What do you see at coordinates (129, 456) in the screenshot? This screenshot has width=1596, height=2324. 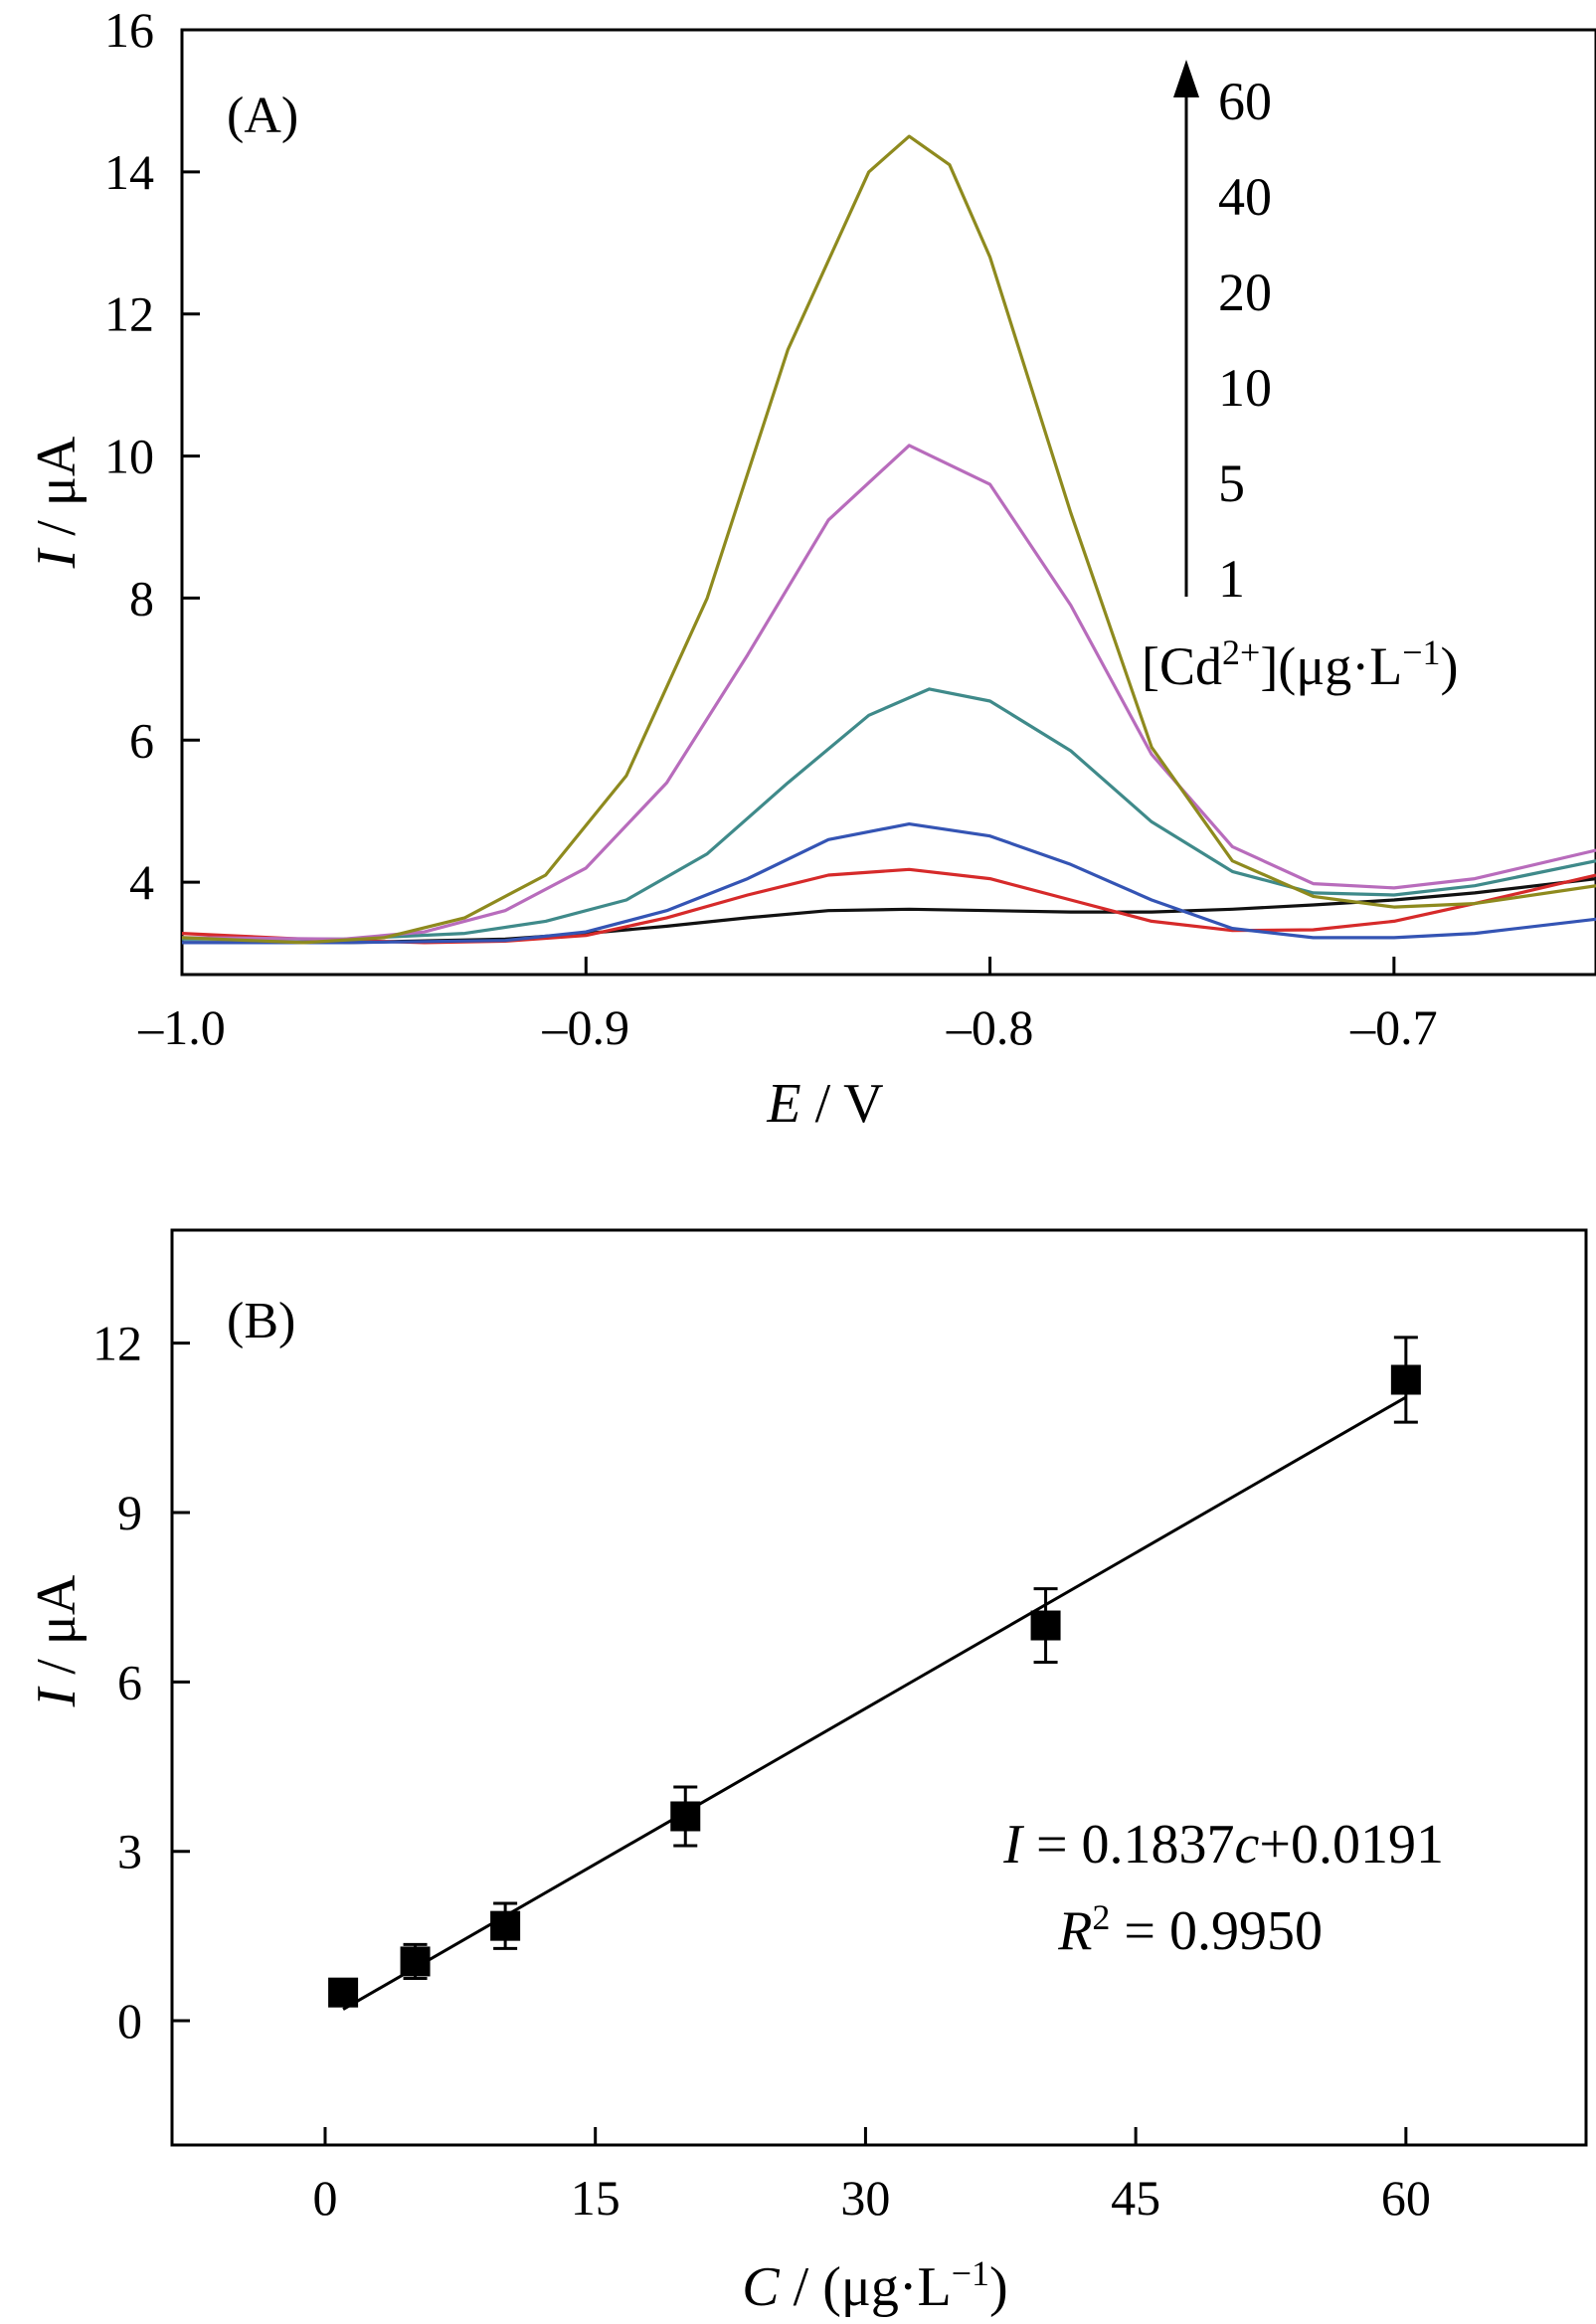 I see `panel-a-y-tick-label: 10` at bounding box center [129, 456].